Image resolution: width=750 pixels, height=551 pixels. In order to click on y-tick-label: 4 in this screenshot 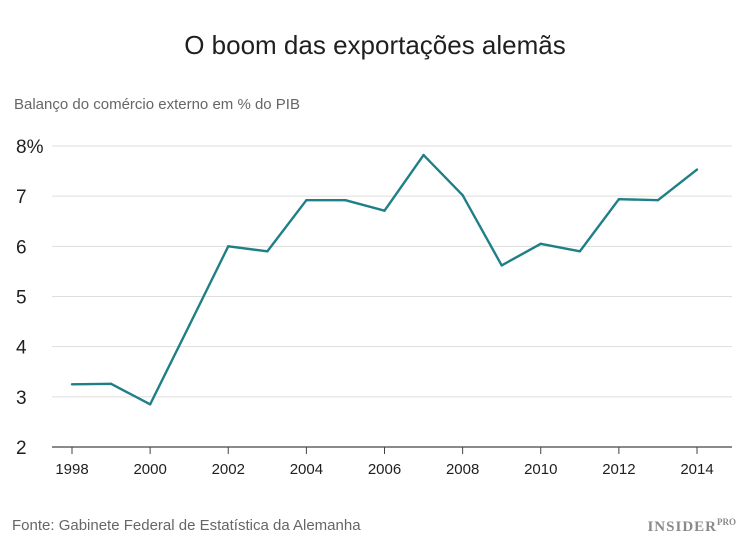, I will do `click(21, 348)`.